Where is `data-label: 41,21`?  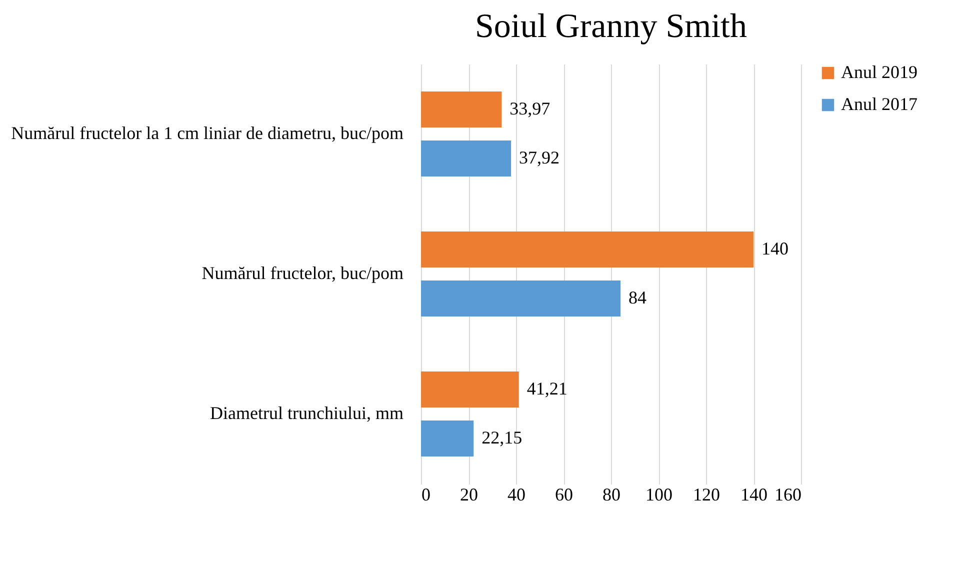 data-label: 41,21 is located at coordinates (547, 388).